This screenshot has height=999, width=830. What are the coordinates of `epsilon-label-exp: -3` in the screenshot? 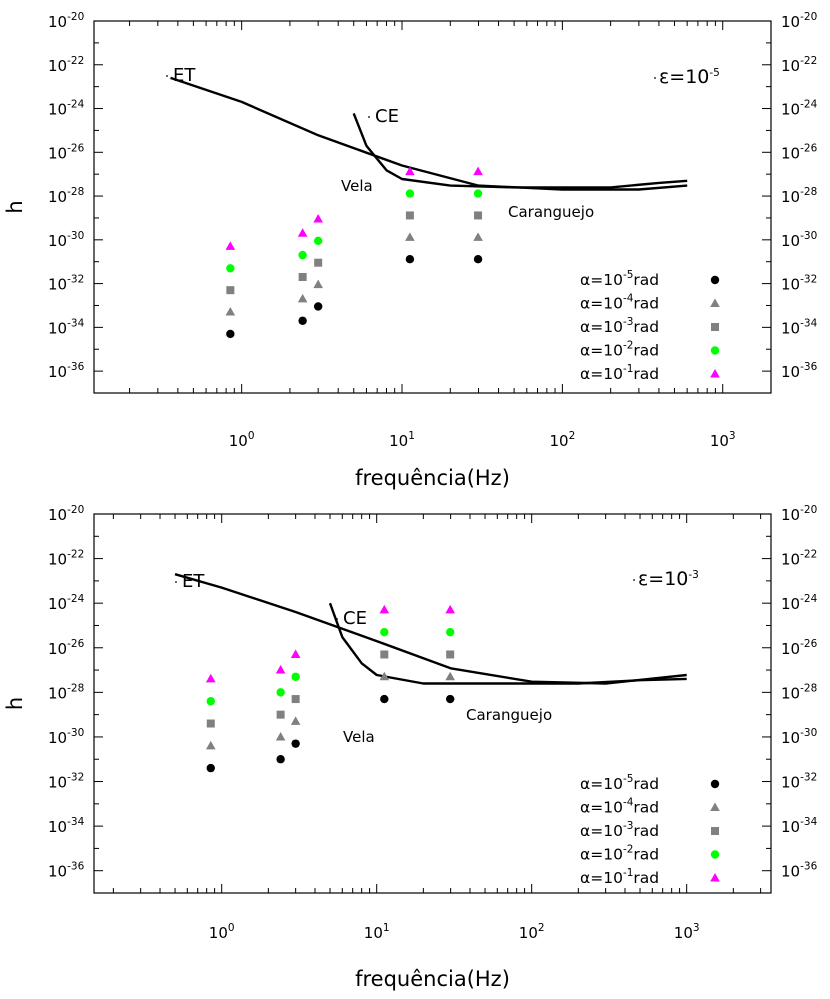 It's located at (693, 575).